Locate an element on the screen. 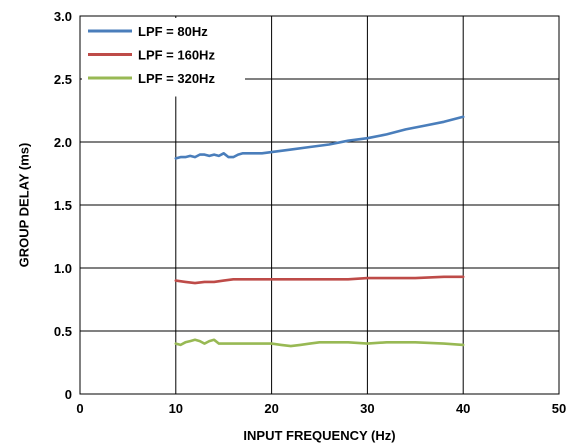 Image resolution: width=571 pixels, height=446 pixels. x-tick-label: 50 is located at coordinates (559, 408).